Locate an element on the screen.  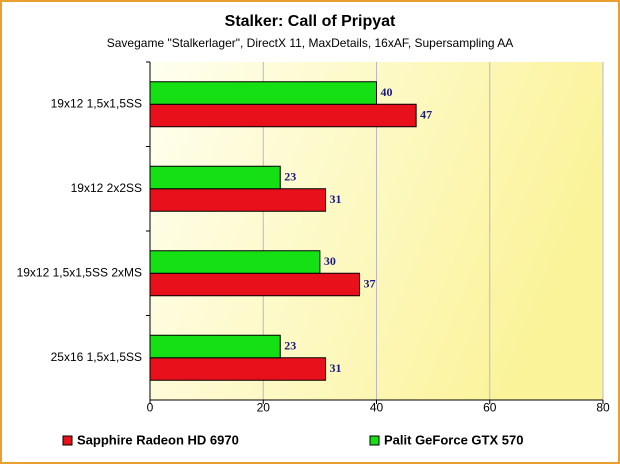
x-tick-label: 40 is located at coordinates (377, 407).